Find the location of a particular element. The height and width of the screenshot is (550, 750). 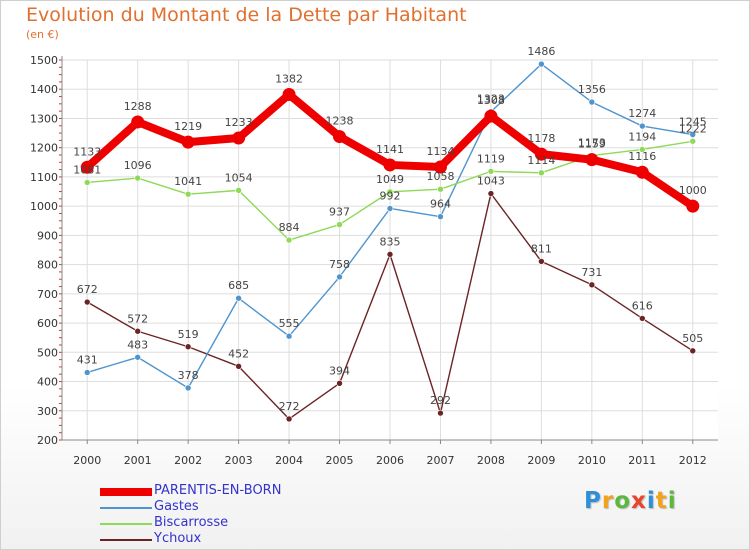

y-tick-label-1300: 1300 is located at coordinates (44, 118).